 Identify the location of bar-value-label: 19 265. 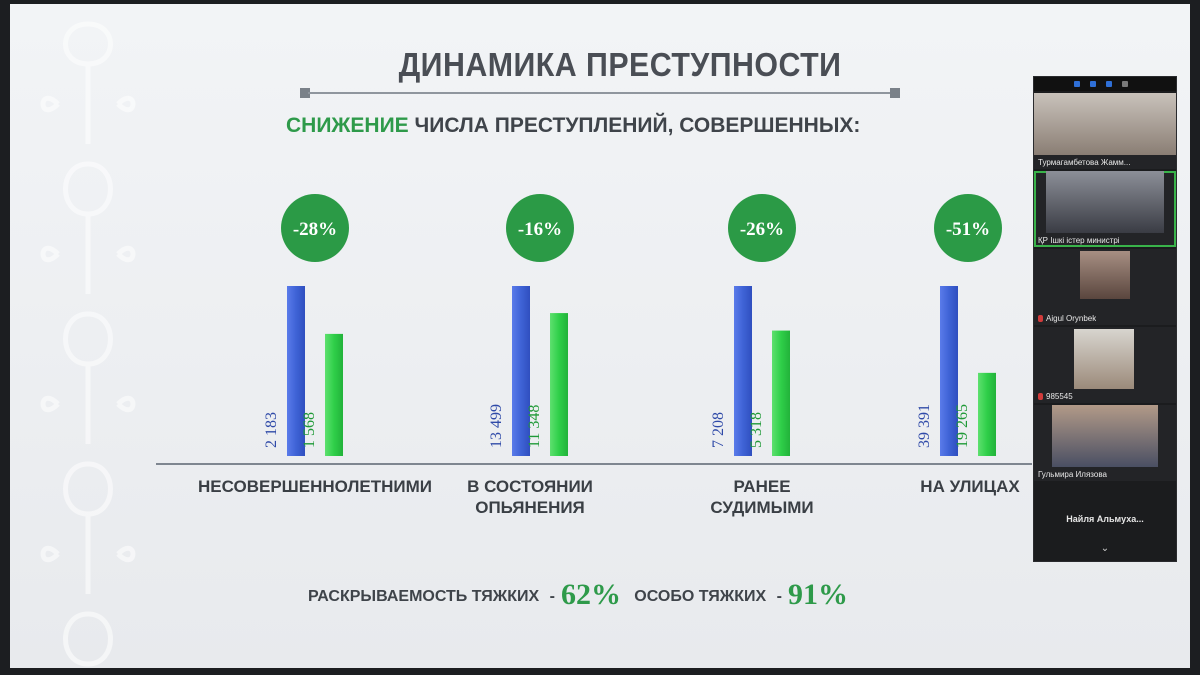
(962, 426).